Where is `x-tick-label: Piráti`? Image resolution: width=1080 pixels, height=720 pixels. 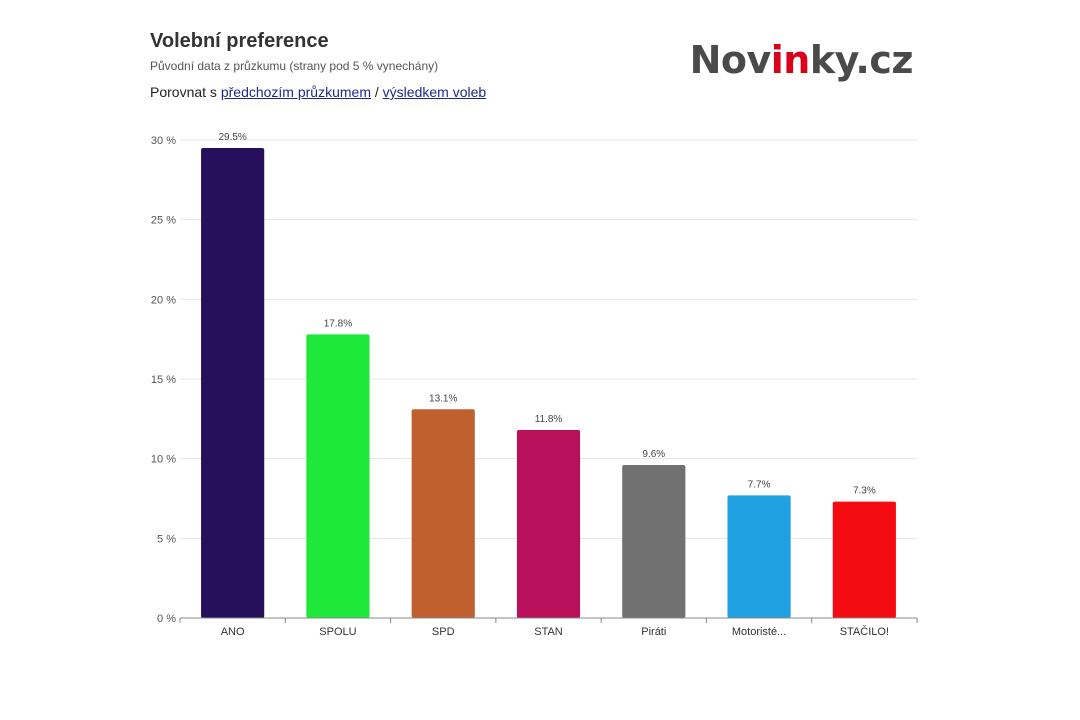 x-tick-label: Piráti is located at coordinates (653, 632).